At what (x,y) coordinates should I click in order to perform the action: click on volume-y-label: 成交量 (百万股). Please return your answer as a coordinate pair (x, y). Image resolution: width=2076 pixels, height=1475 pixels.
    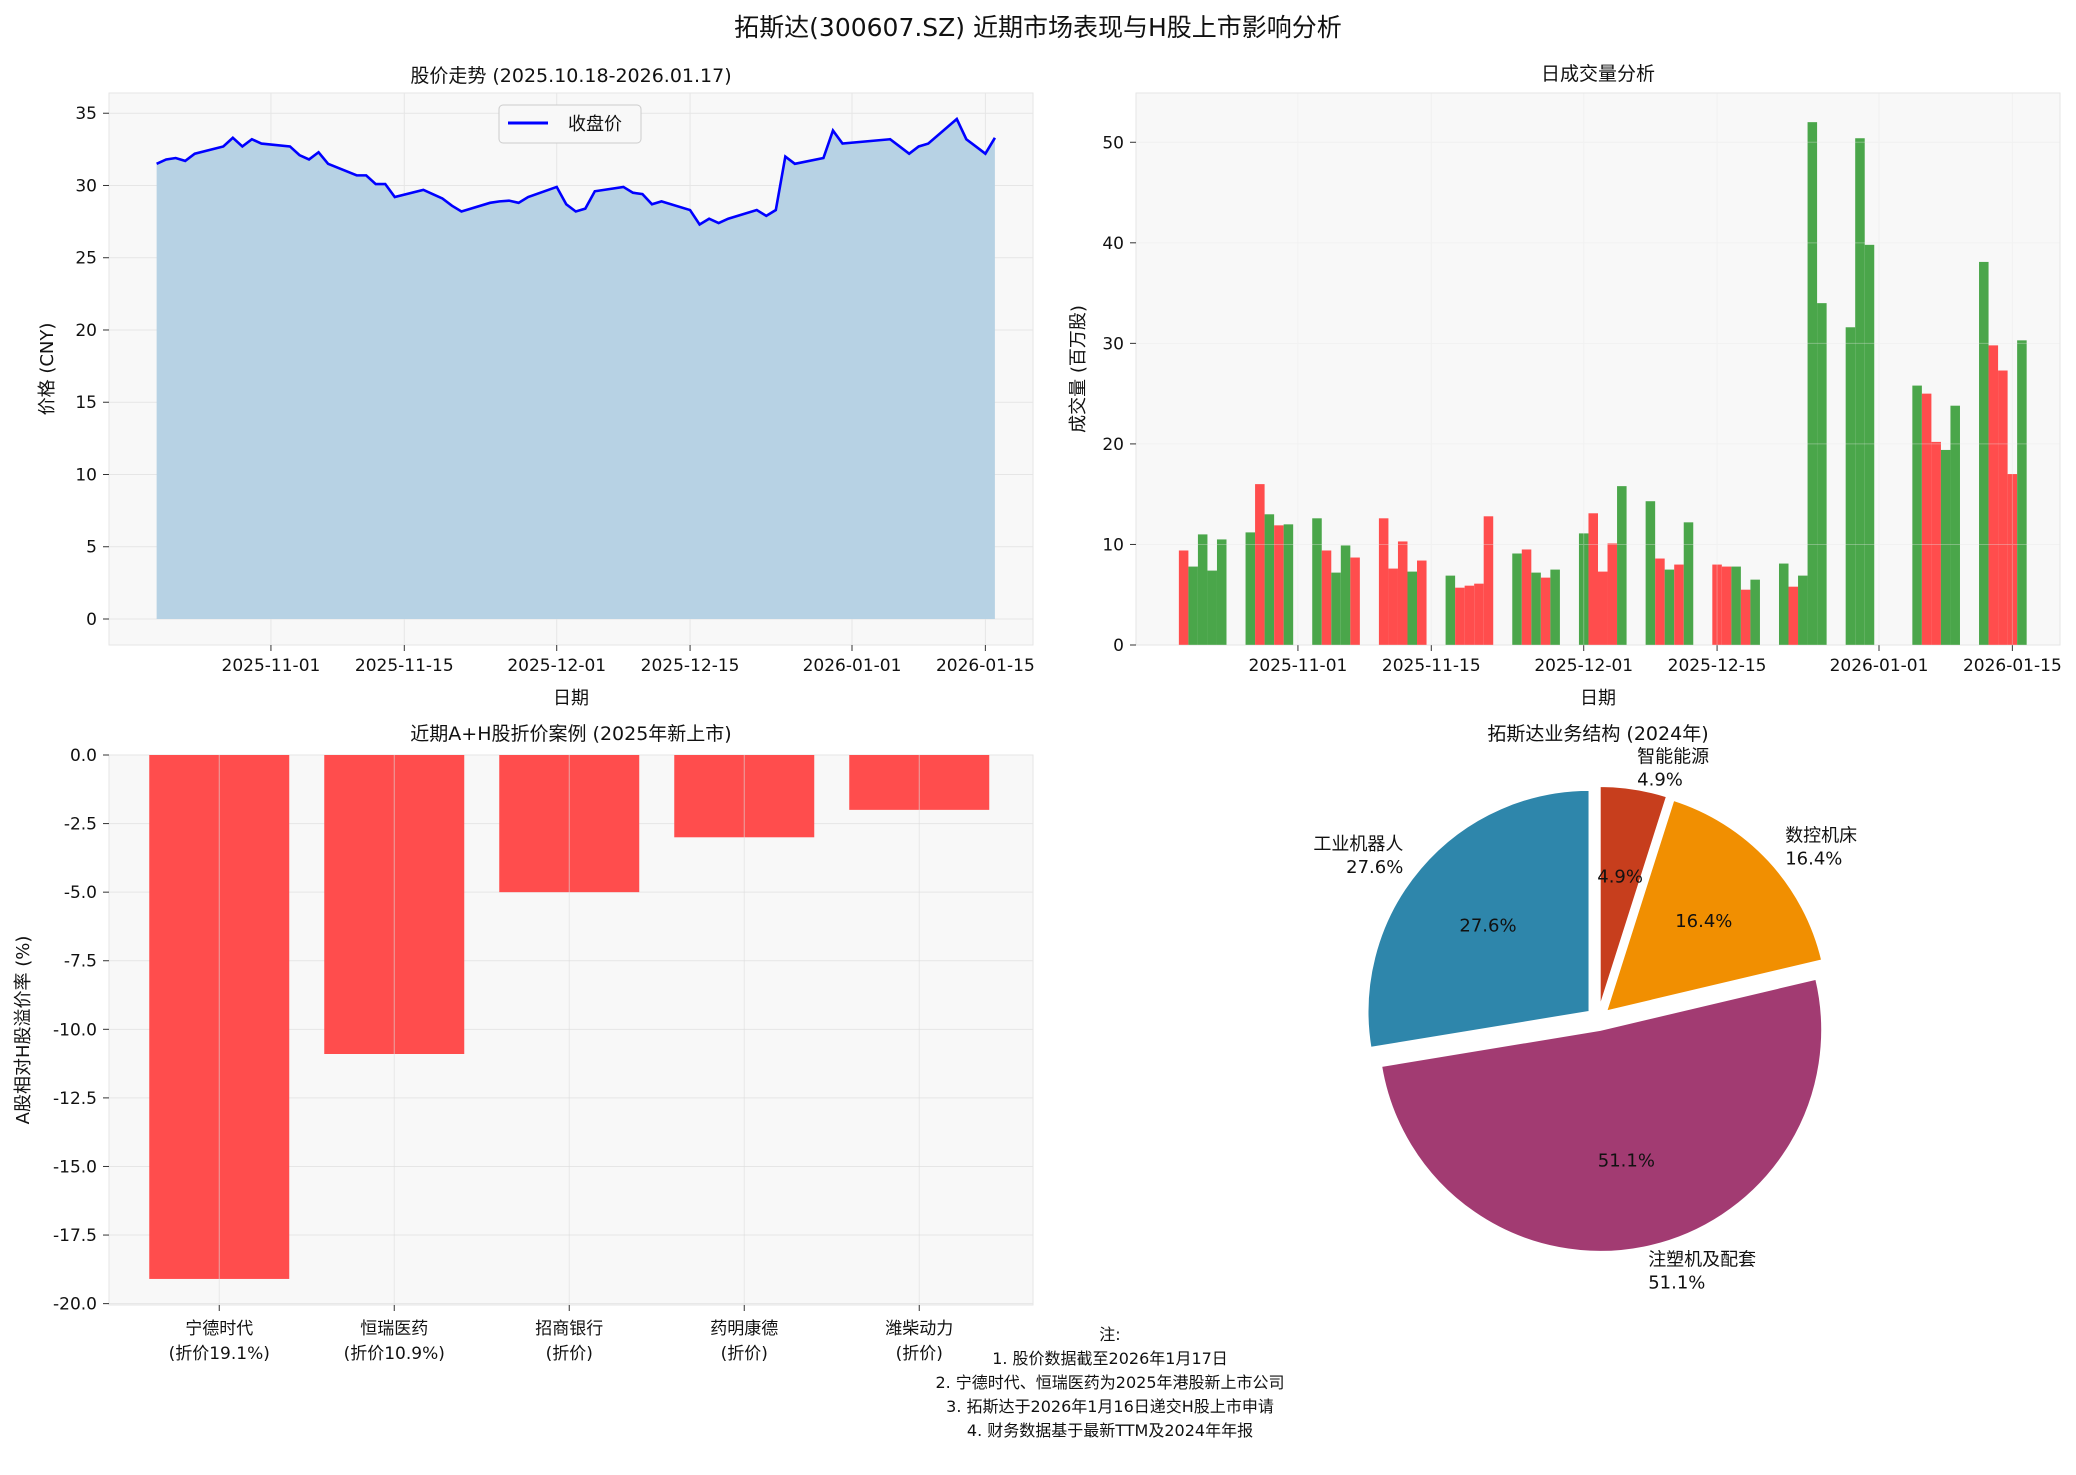
    Looking at the image, I should click on (1078, 369).